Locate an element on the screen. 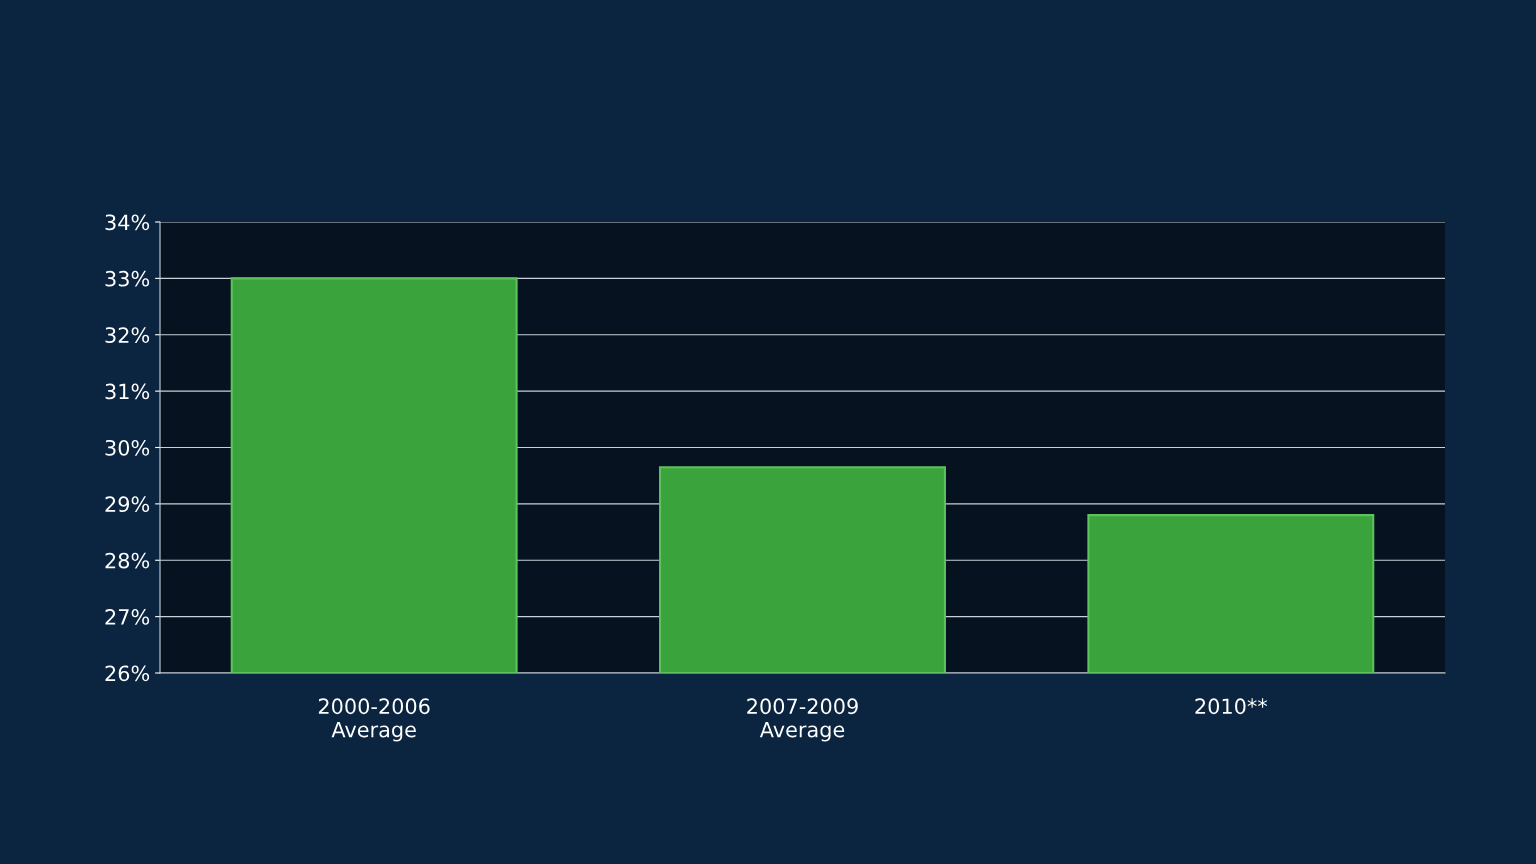 The image size is (1536, 864). y-tick-label: 29% is located at coordinates (127, 504).